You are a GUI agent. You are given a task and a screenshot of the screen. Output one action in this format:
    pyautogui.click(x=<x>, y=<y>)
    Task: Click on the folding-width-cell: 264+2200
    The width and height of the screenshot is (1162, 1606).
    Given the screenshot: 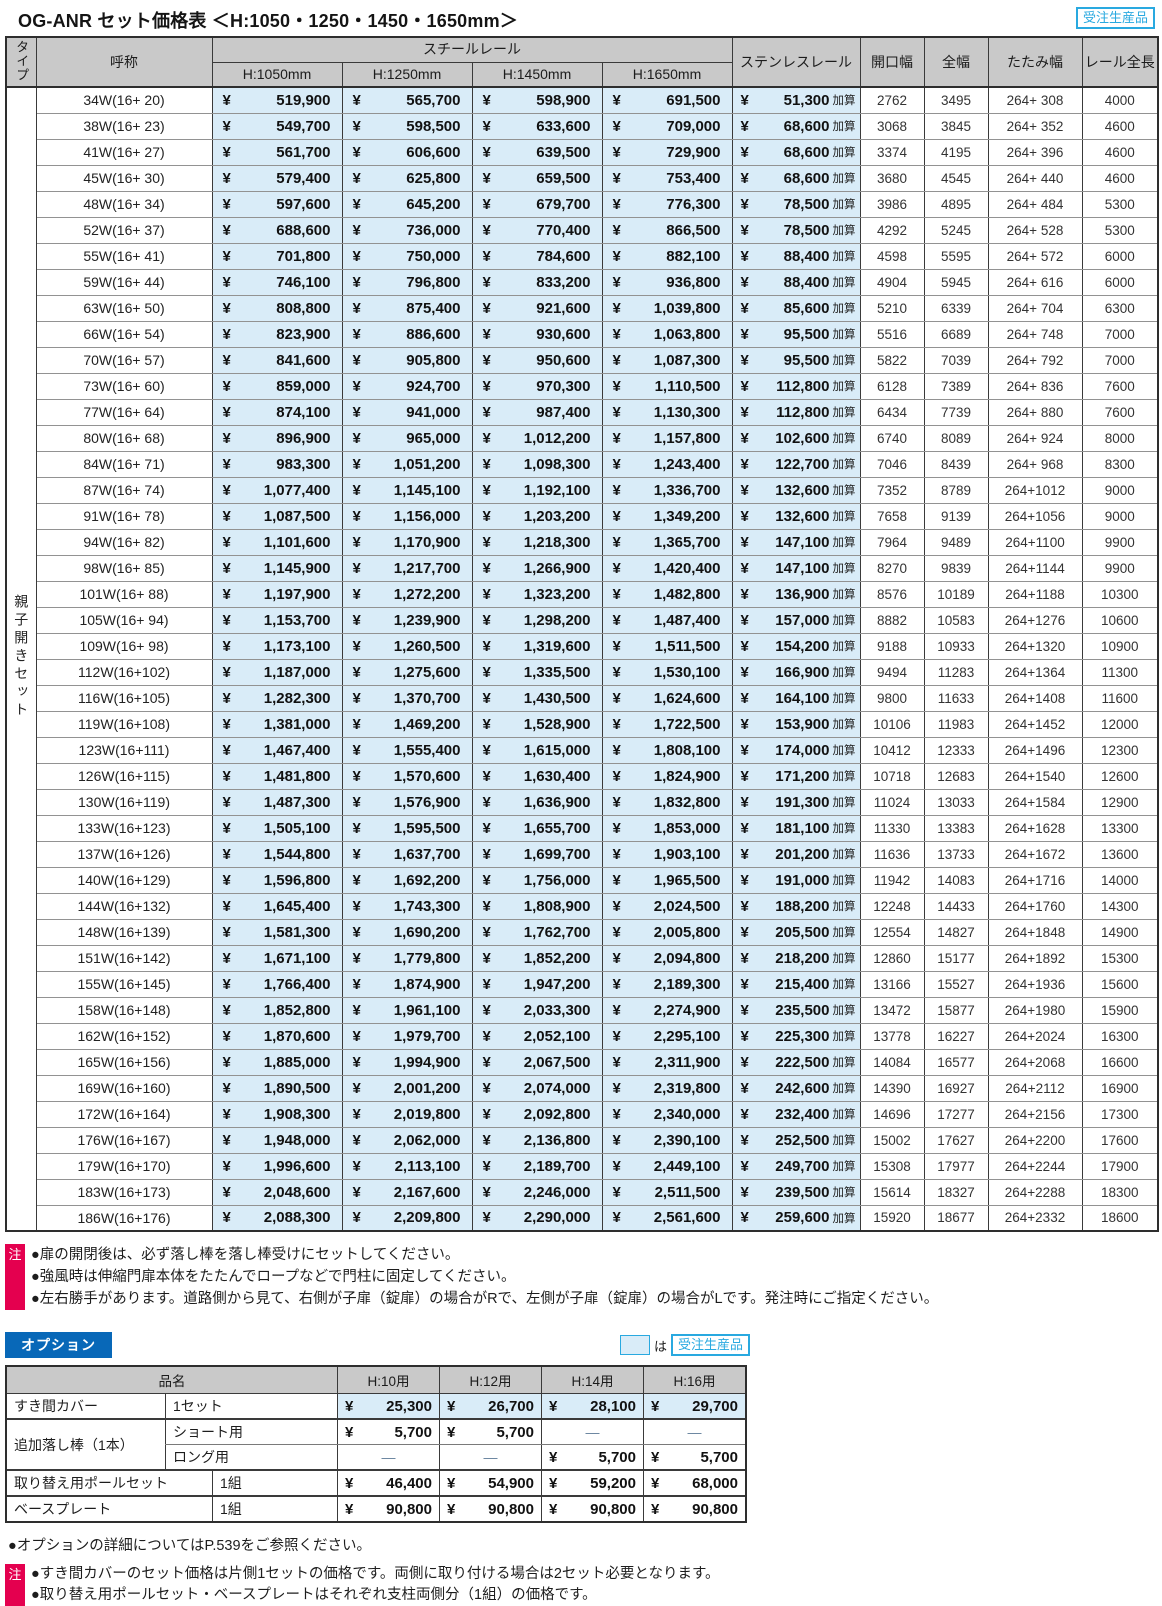 What is the action you would take?
    pyautogui.click(x=1035, y=1140)
    